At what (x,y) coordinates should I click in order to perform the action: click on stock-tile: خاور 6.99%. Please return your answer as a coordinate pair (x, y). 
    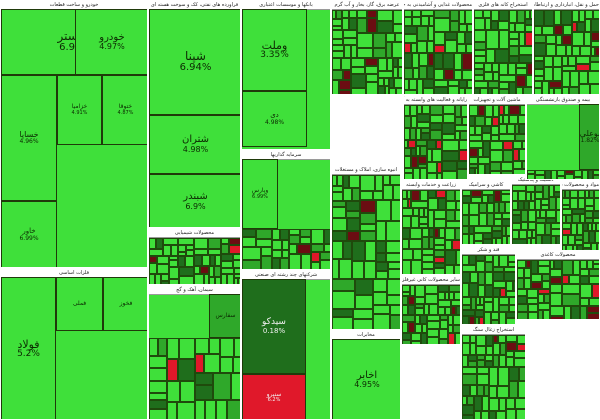
    Looking at the image, I should click on (29, 234).